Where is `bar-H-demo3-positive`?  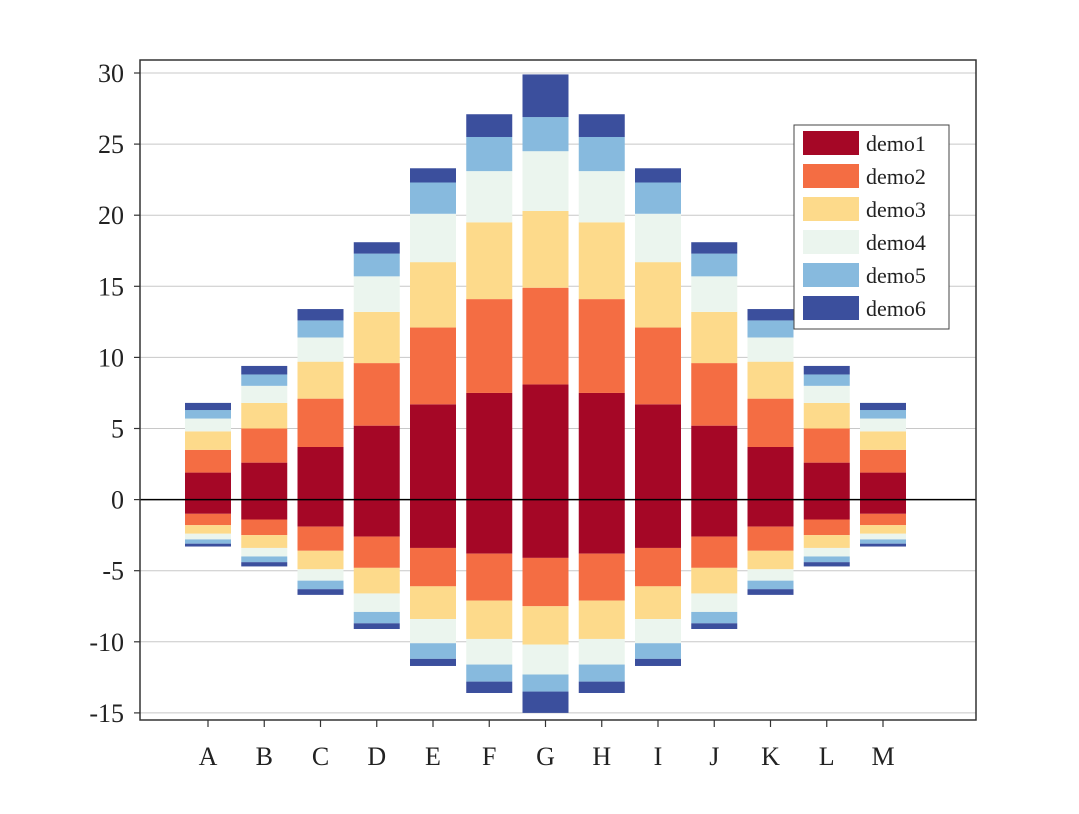
bar-H-demo3-positive is located at coordinates (601, 261).